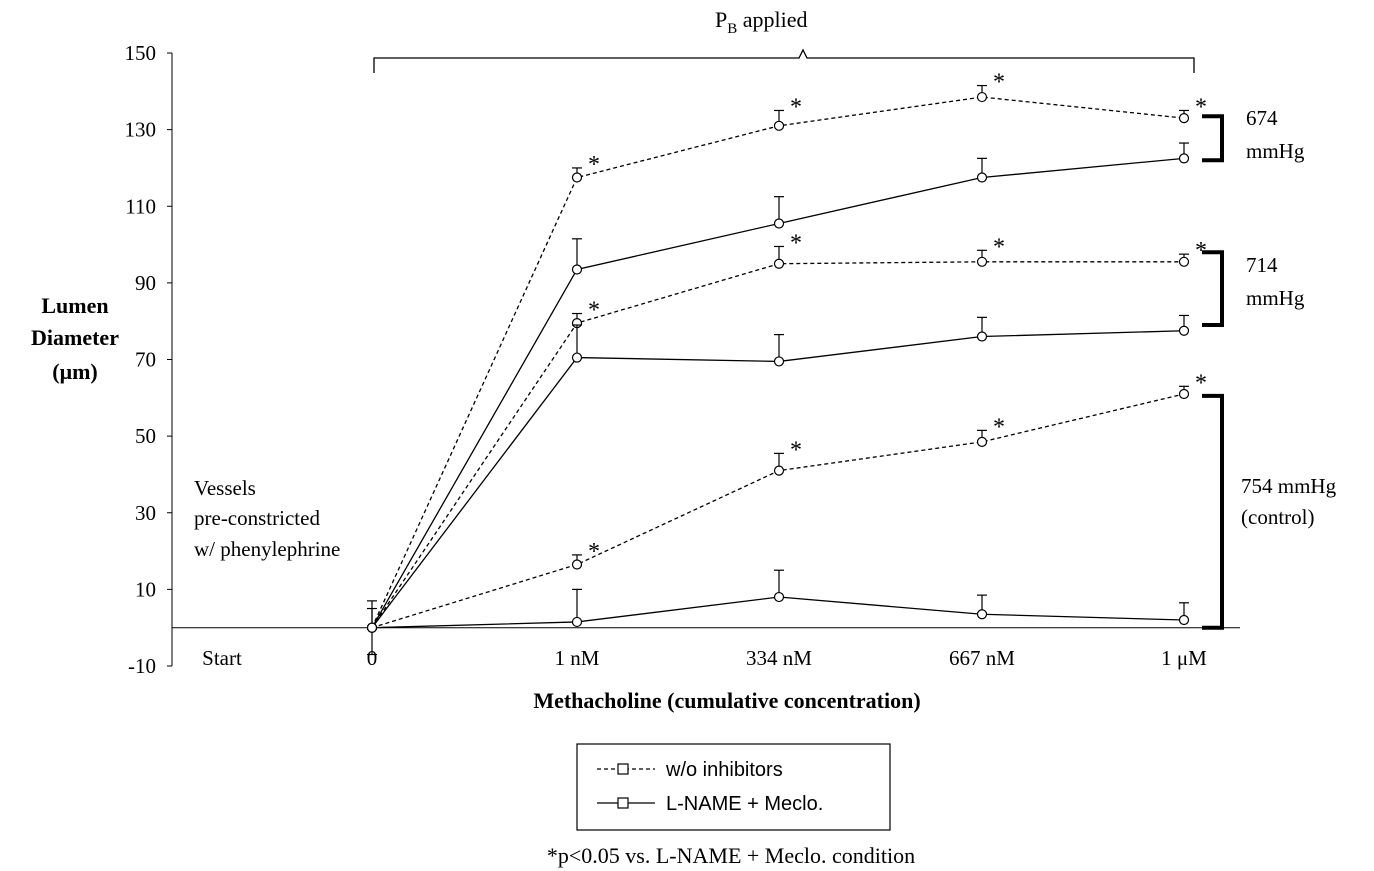 The image size is (1374, 871). I want to click on start-annotation: Vessels pre-constricted w/ phenylephrine, so click(267, 518).